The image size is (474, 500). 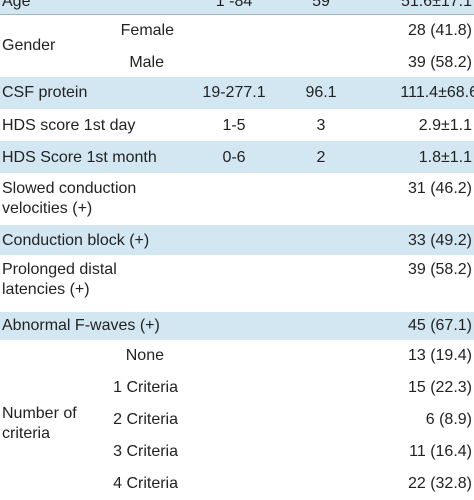 I want to click on fwaves-label: Abnormal F-waves (+), so click(x=81, y=325).